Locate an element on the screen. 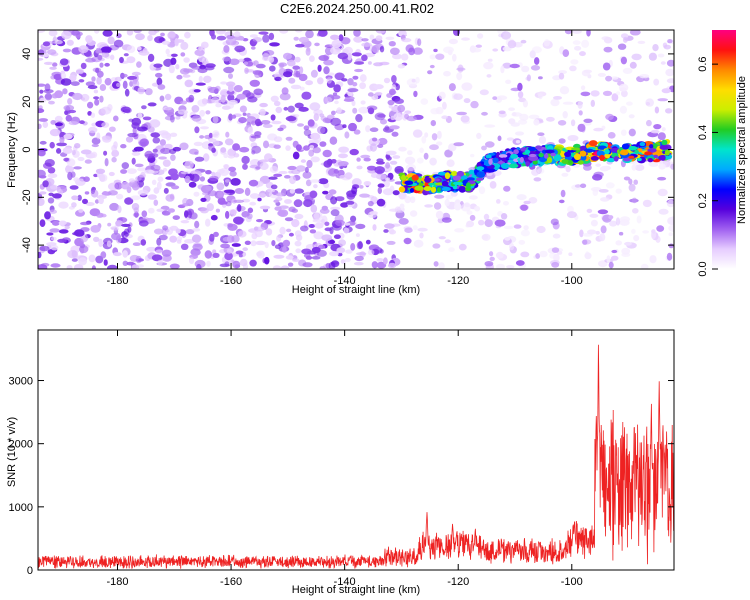 This screenshot has width=750, height=600. colorbar-tick-label: 0.6 is located at coordinates (703, 63).